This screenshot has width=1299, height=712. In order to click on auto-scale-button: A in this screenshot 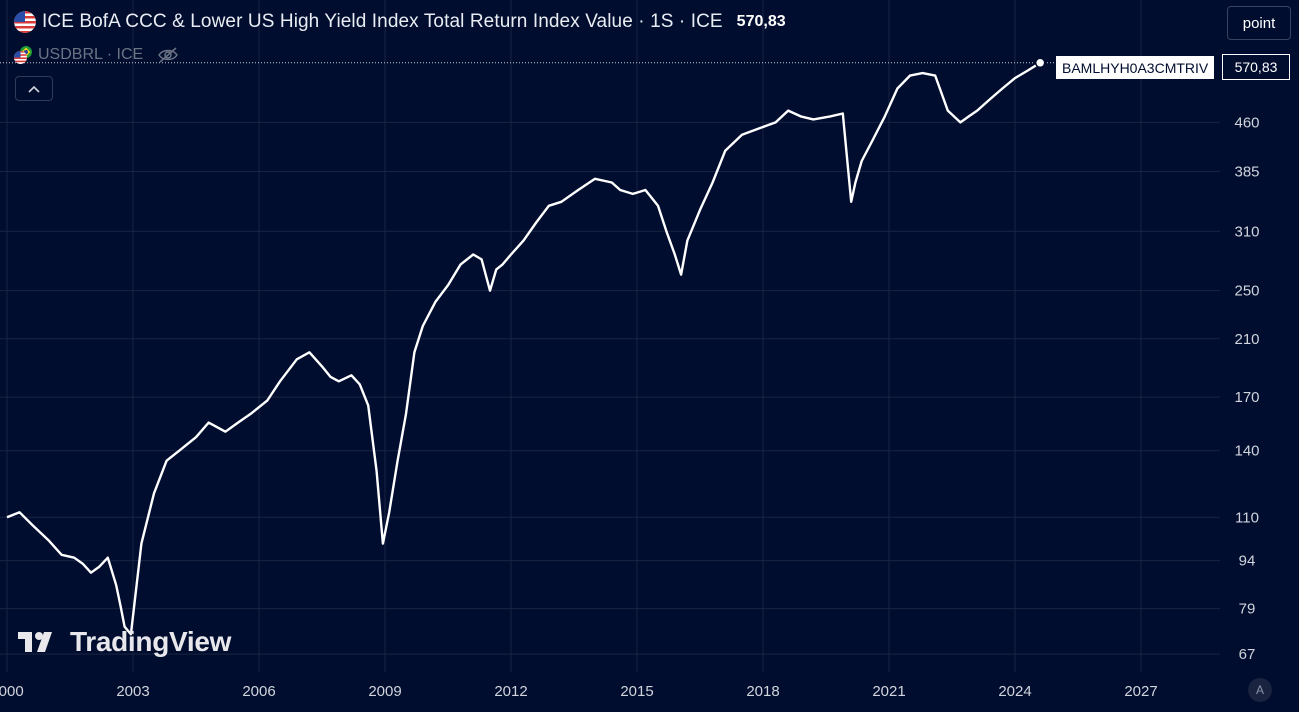, I will do `click(1260, 690)`.